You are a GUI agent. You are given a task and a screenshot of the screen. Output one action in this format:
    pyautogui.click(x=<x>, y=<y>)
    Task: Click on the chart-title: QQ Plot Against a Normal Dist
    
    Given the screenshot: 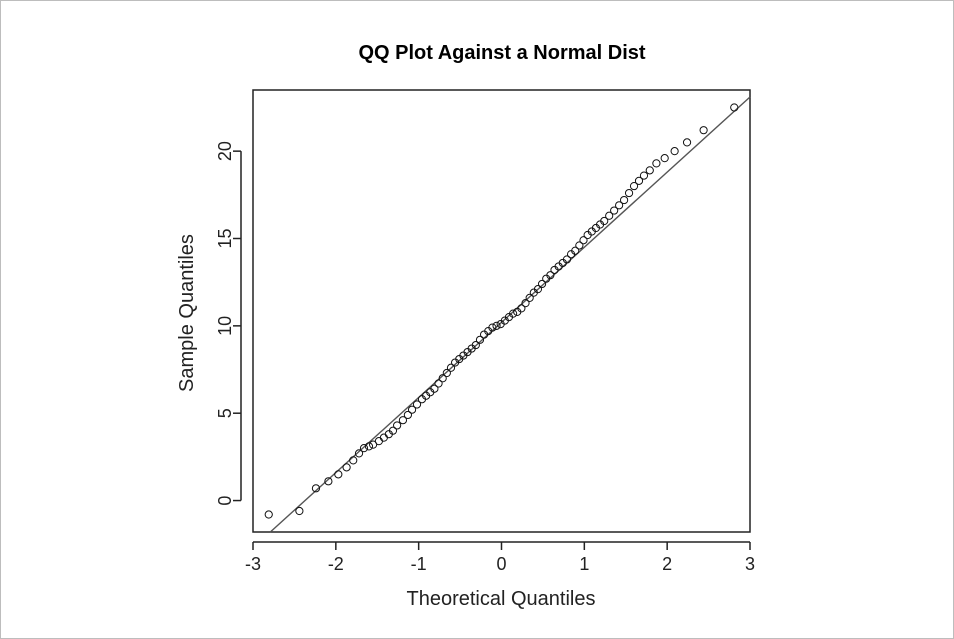 What is the action you would take?
    pyautogui.click(x=501, y=53)
    